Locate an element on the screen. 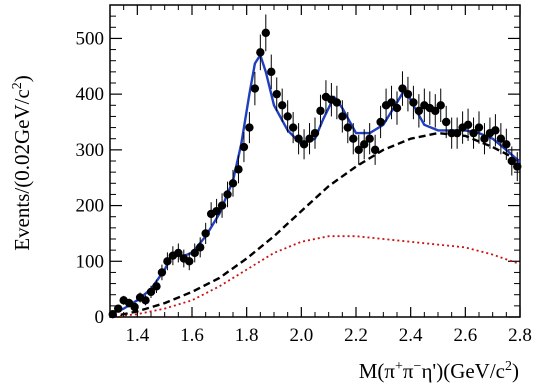 The image size is (539, 391). x-axis-title: M(π+π−η')(GeV/c2) is located at coordinates (439, 371).